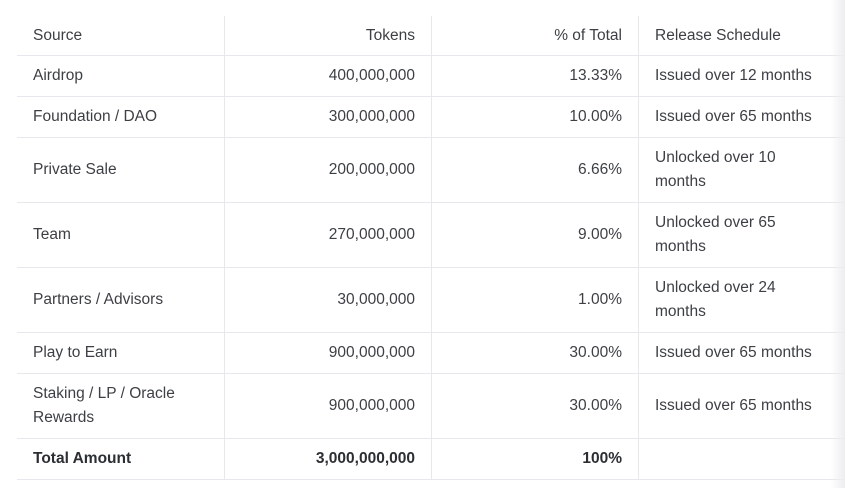 The width and height of the screenshot is (845, 488). Describe the element at coordinates (741, 170) in the screenshot. I see `cell-release-schedule: Unlocked over 10 months` at that location.